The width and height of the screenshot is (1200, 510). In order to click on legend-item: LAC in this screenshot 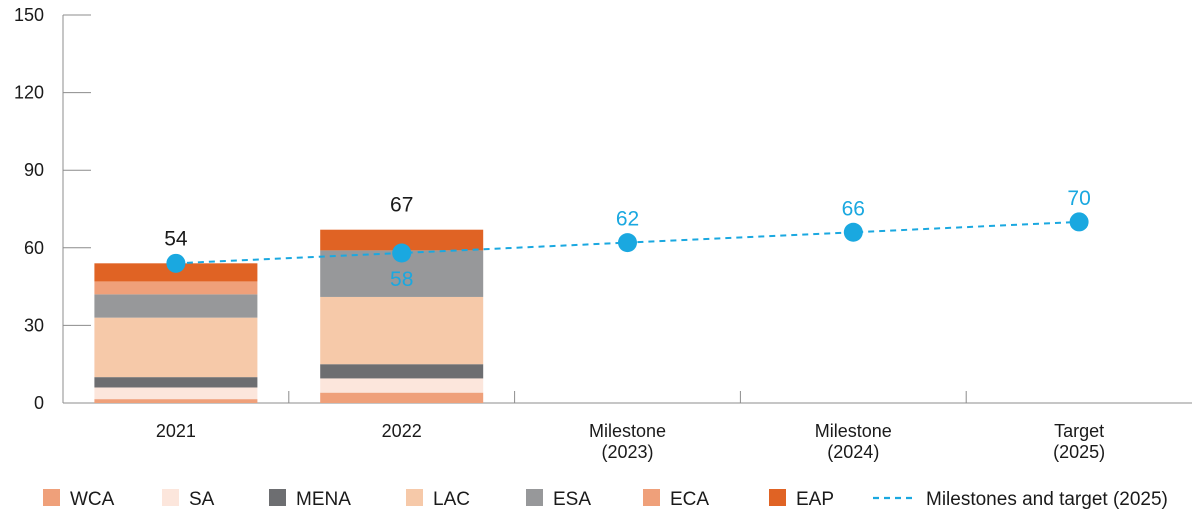, I will do `click(438, 499)`.